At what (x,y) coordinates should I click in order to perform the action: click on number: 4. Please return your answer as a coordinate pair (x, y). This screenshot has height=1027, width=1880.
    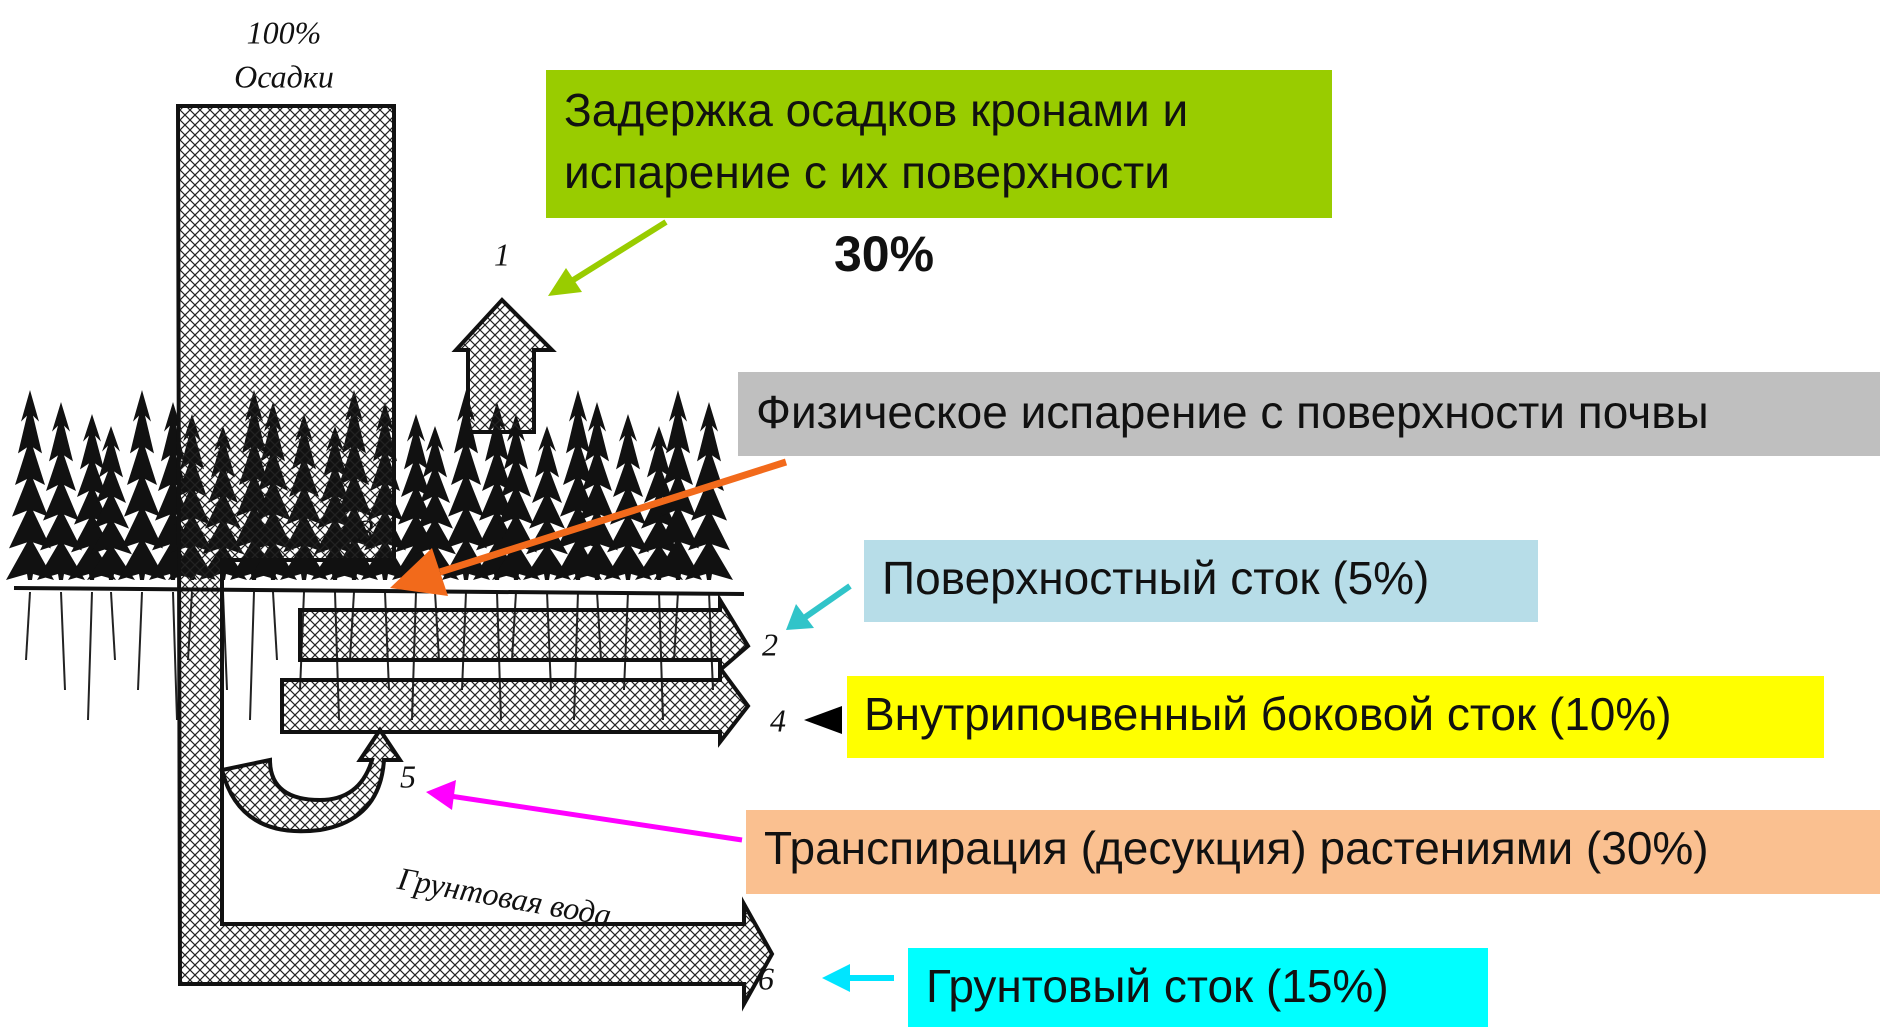
    Looking at the image, I should click on (778, 720).